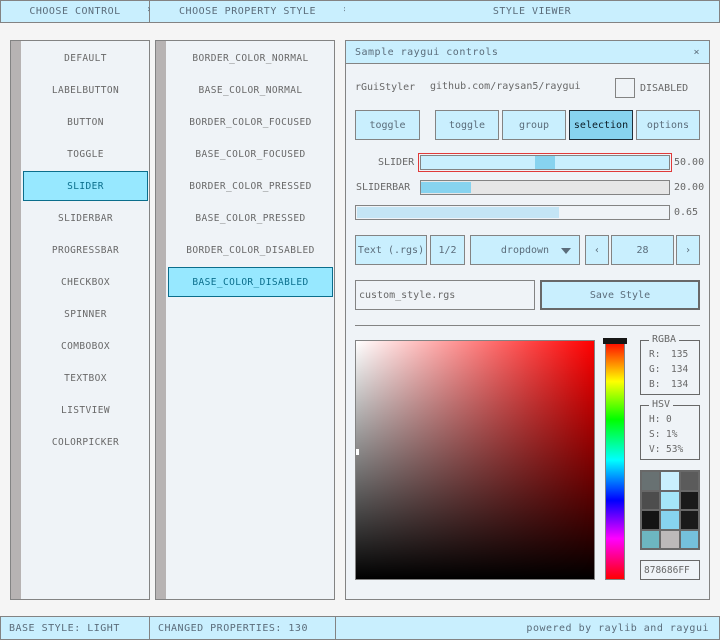  What do you see at coordinates (655, 384) in the screenshot?
I see `b-label: B:` at bounding box center [655, 384].